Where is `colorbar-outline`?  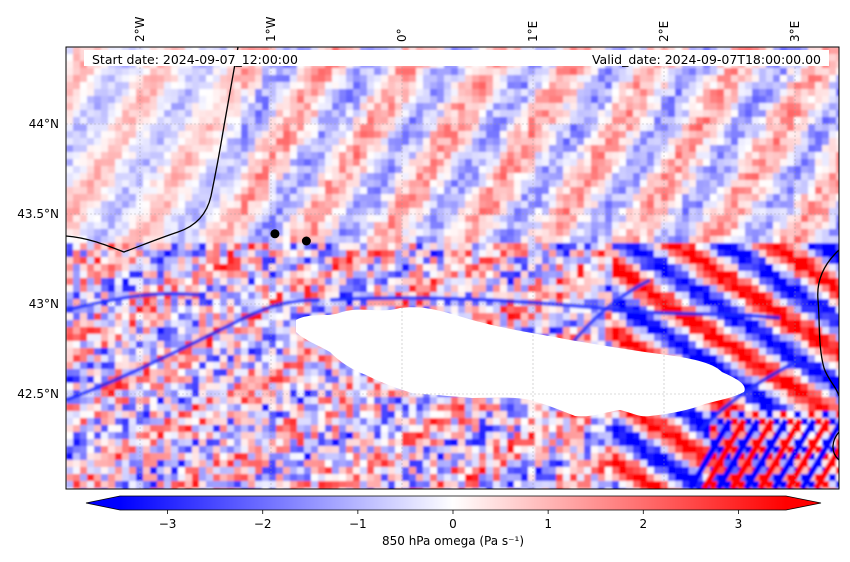 colorbar-outline is located at coordinates (453, 503).